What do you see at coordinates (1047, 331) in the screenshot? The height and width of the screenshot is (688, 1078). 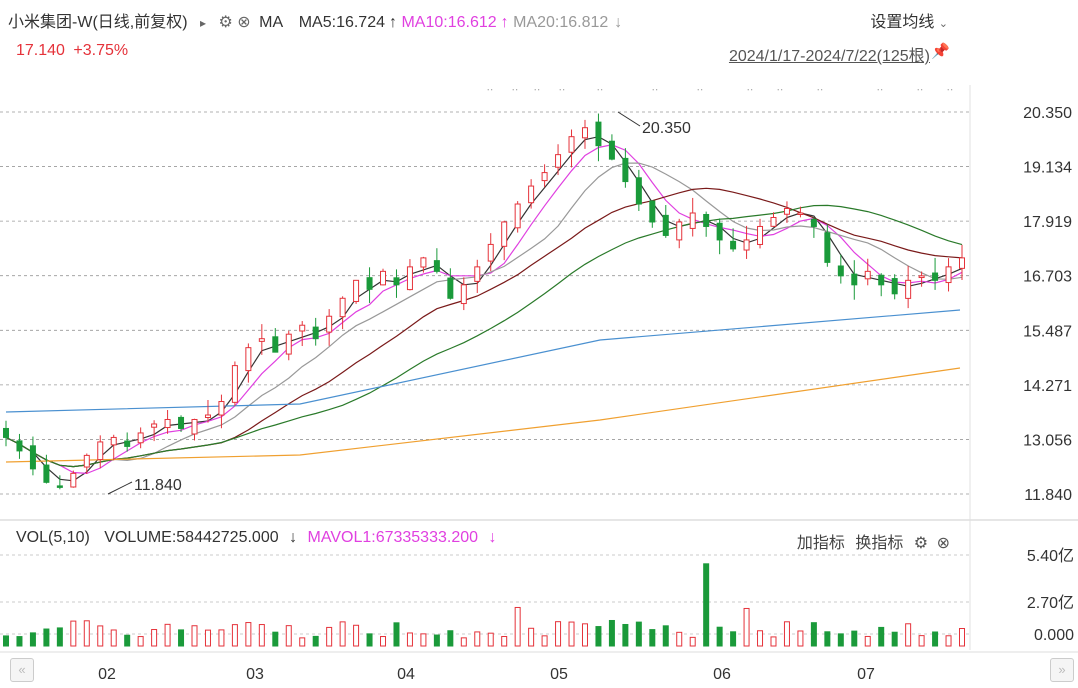 I see `y-tick-label: 15.487` at bounding box center [1047, 331].